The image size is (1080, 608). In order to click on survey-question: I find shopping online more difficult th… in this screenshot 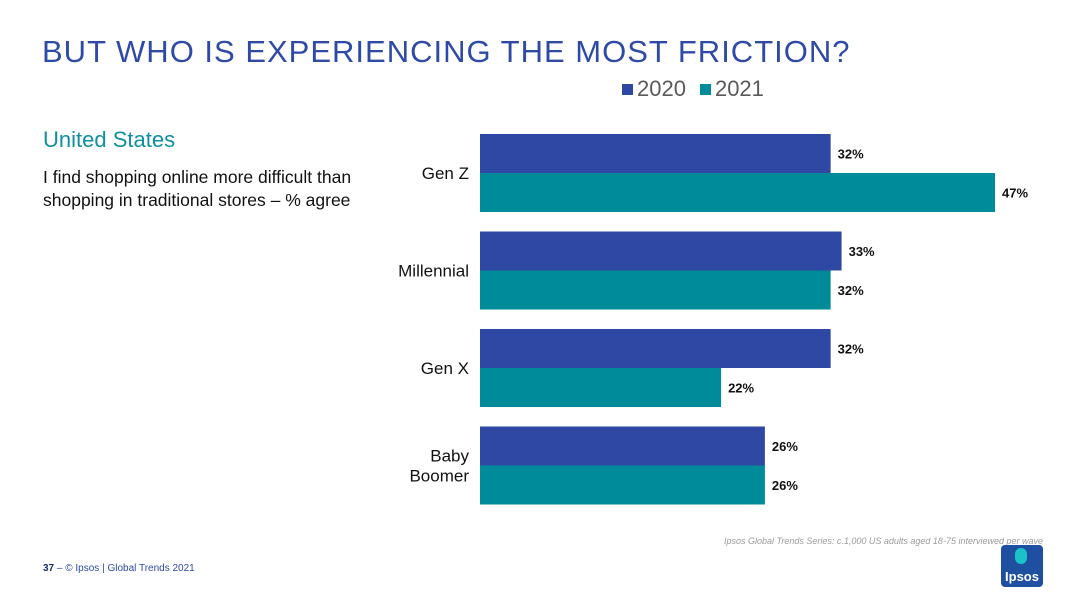, I will do `click(197, 188)`.